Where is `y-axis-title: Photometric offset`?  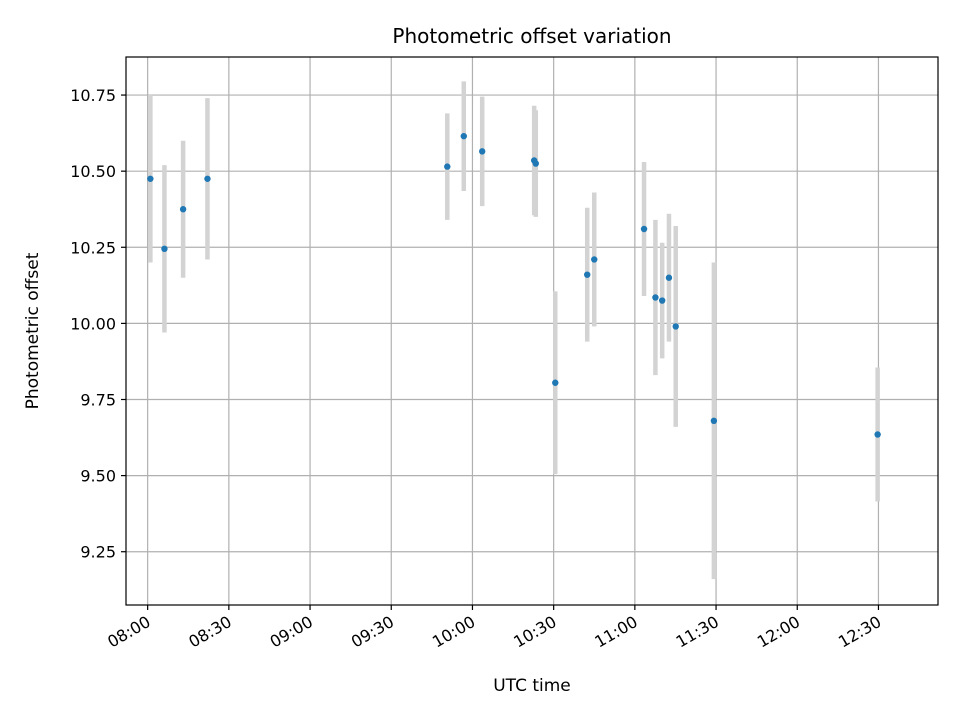
y-axis-title: Photometric offset is located at coordinates (33, 330).